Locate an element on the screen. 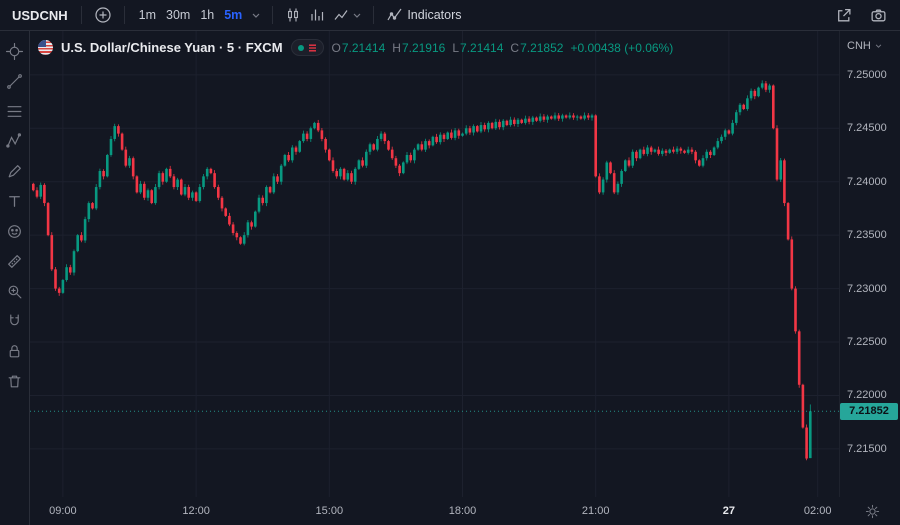 This screenshot has width=900, height=525. price-tick: 7.24000 is located at coordinates (867, 181).